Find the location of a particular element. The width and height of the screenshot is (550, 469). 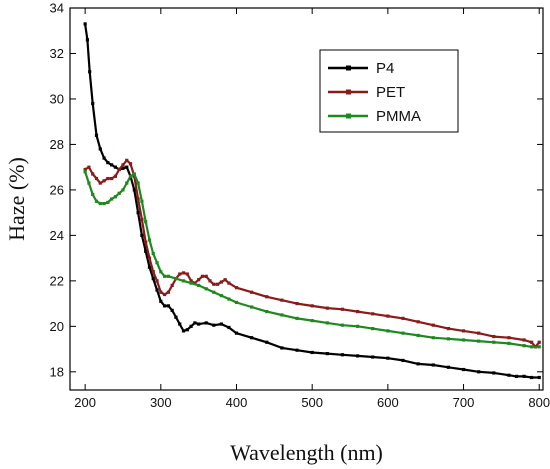

legend-marker-p4 is located at coordinates (348, 68).